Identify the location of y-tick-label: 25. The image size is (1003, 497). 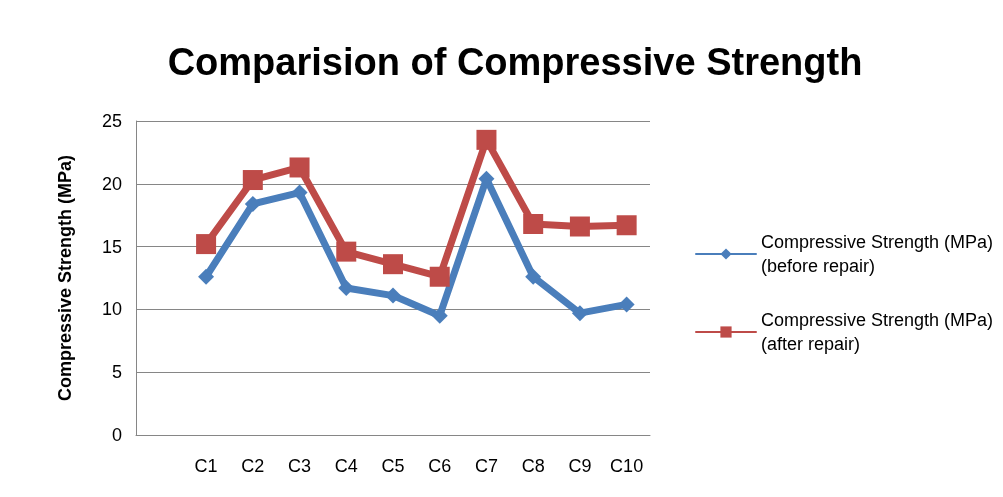
(111, 121).